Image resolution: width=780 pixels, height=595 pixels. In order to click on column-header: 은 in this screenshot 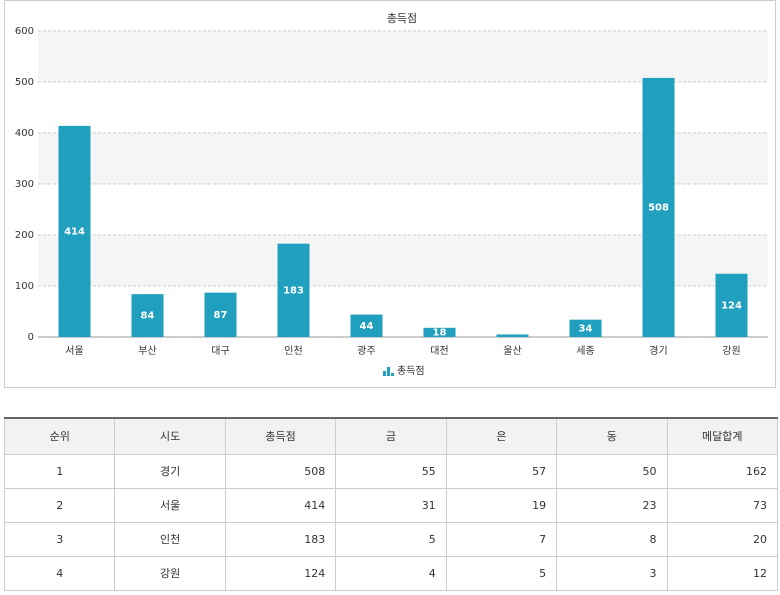, I will do `click(501, 436)`.